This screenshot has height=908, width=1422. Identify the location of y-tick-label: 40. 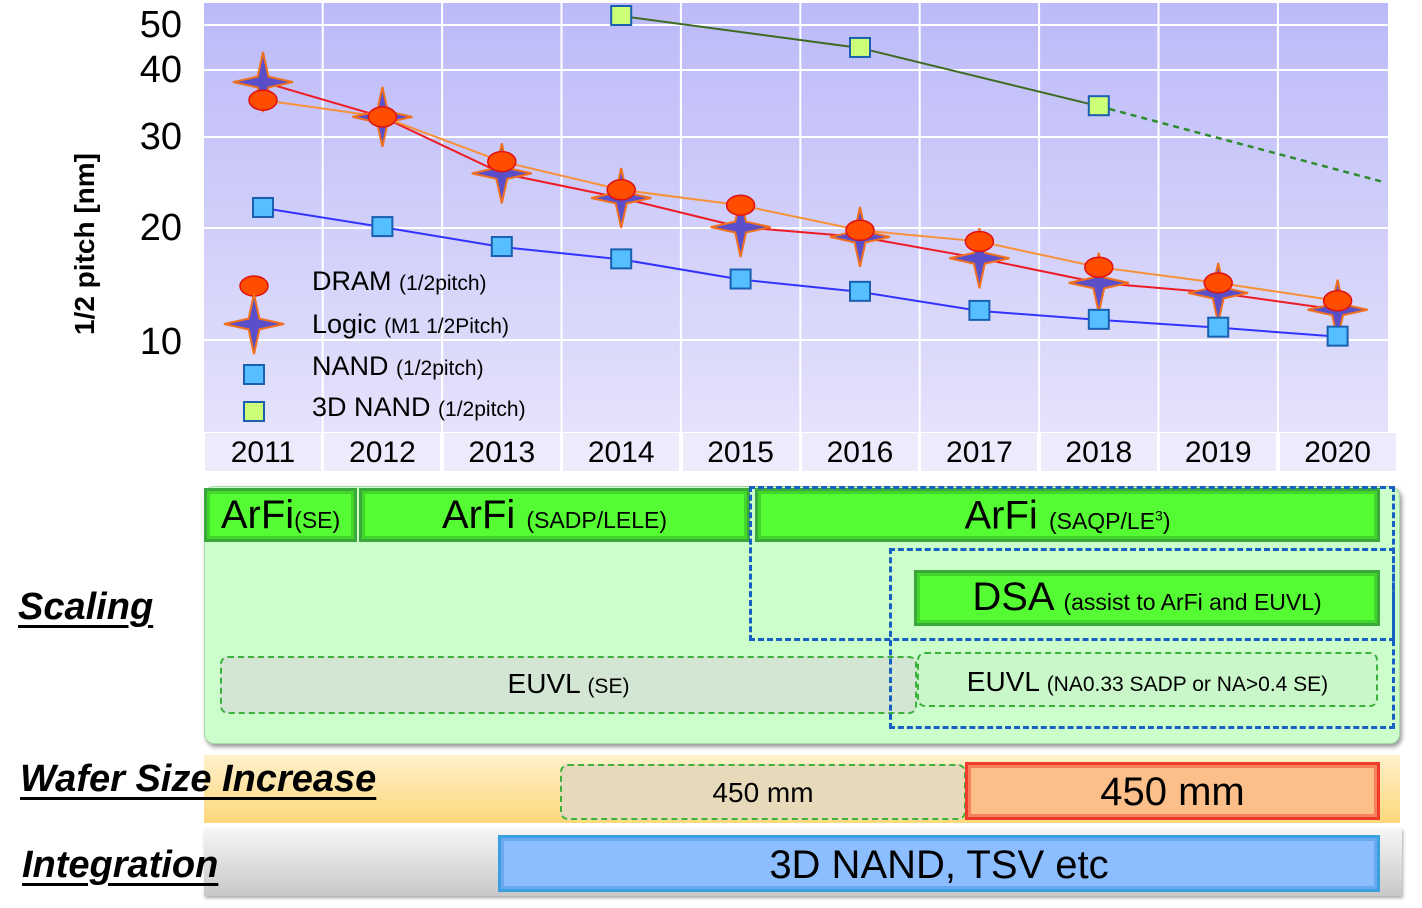
(160, 70).